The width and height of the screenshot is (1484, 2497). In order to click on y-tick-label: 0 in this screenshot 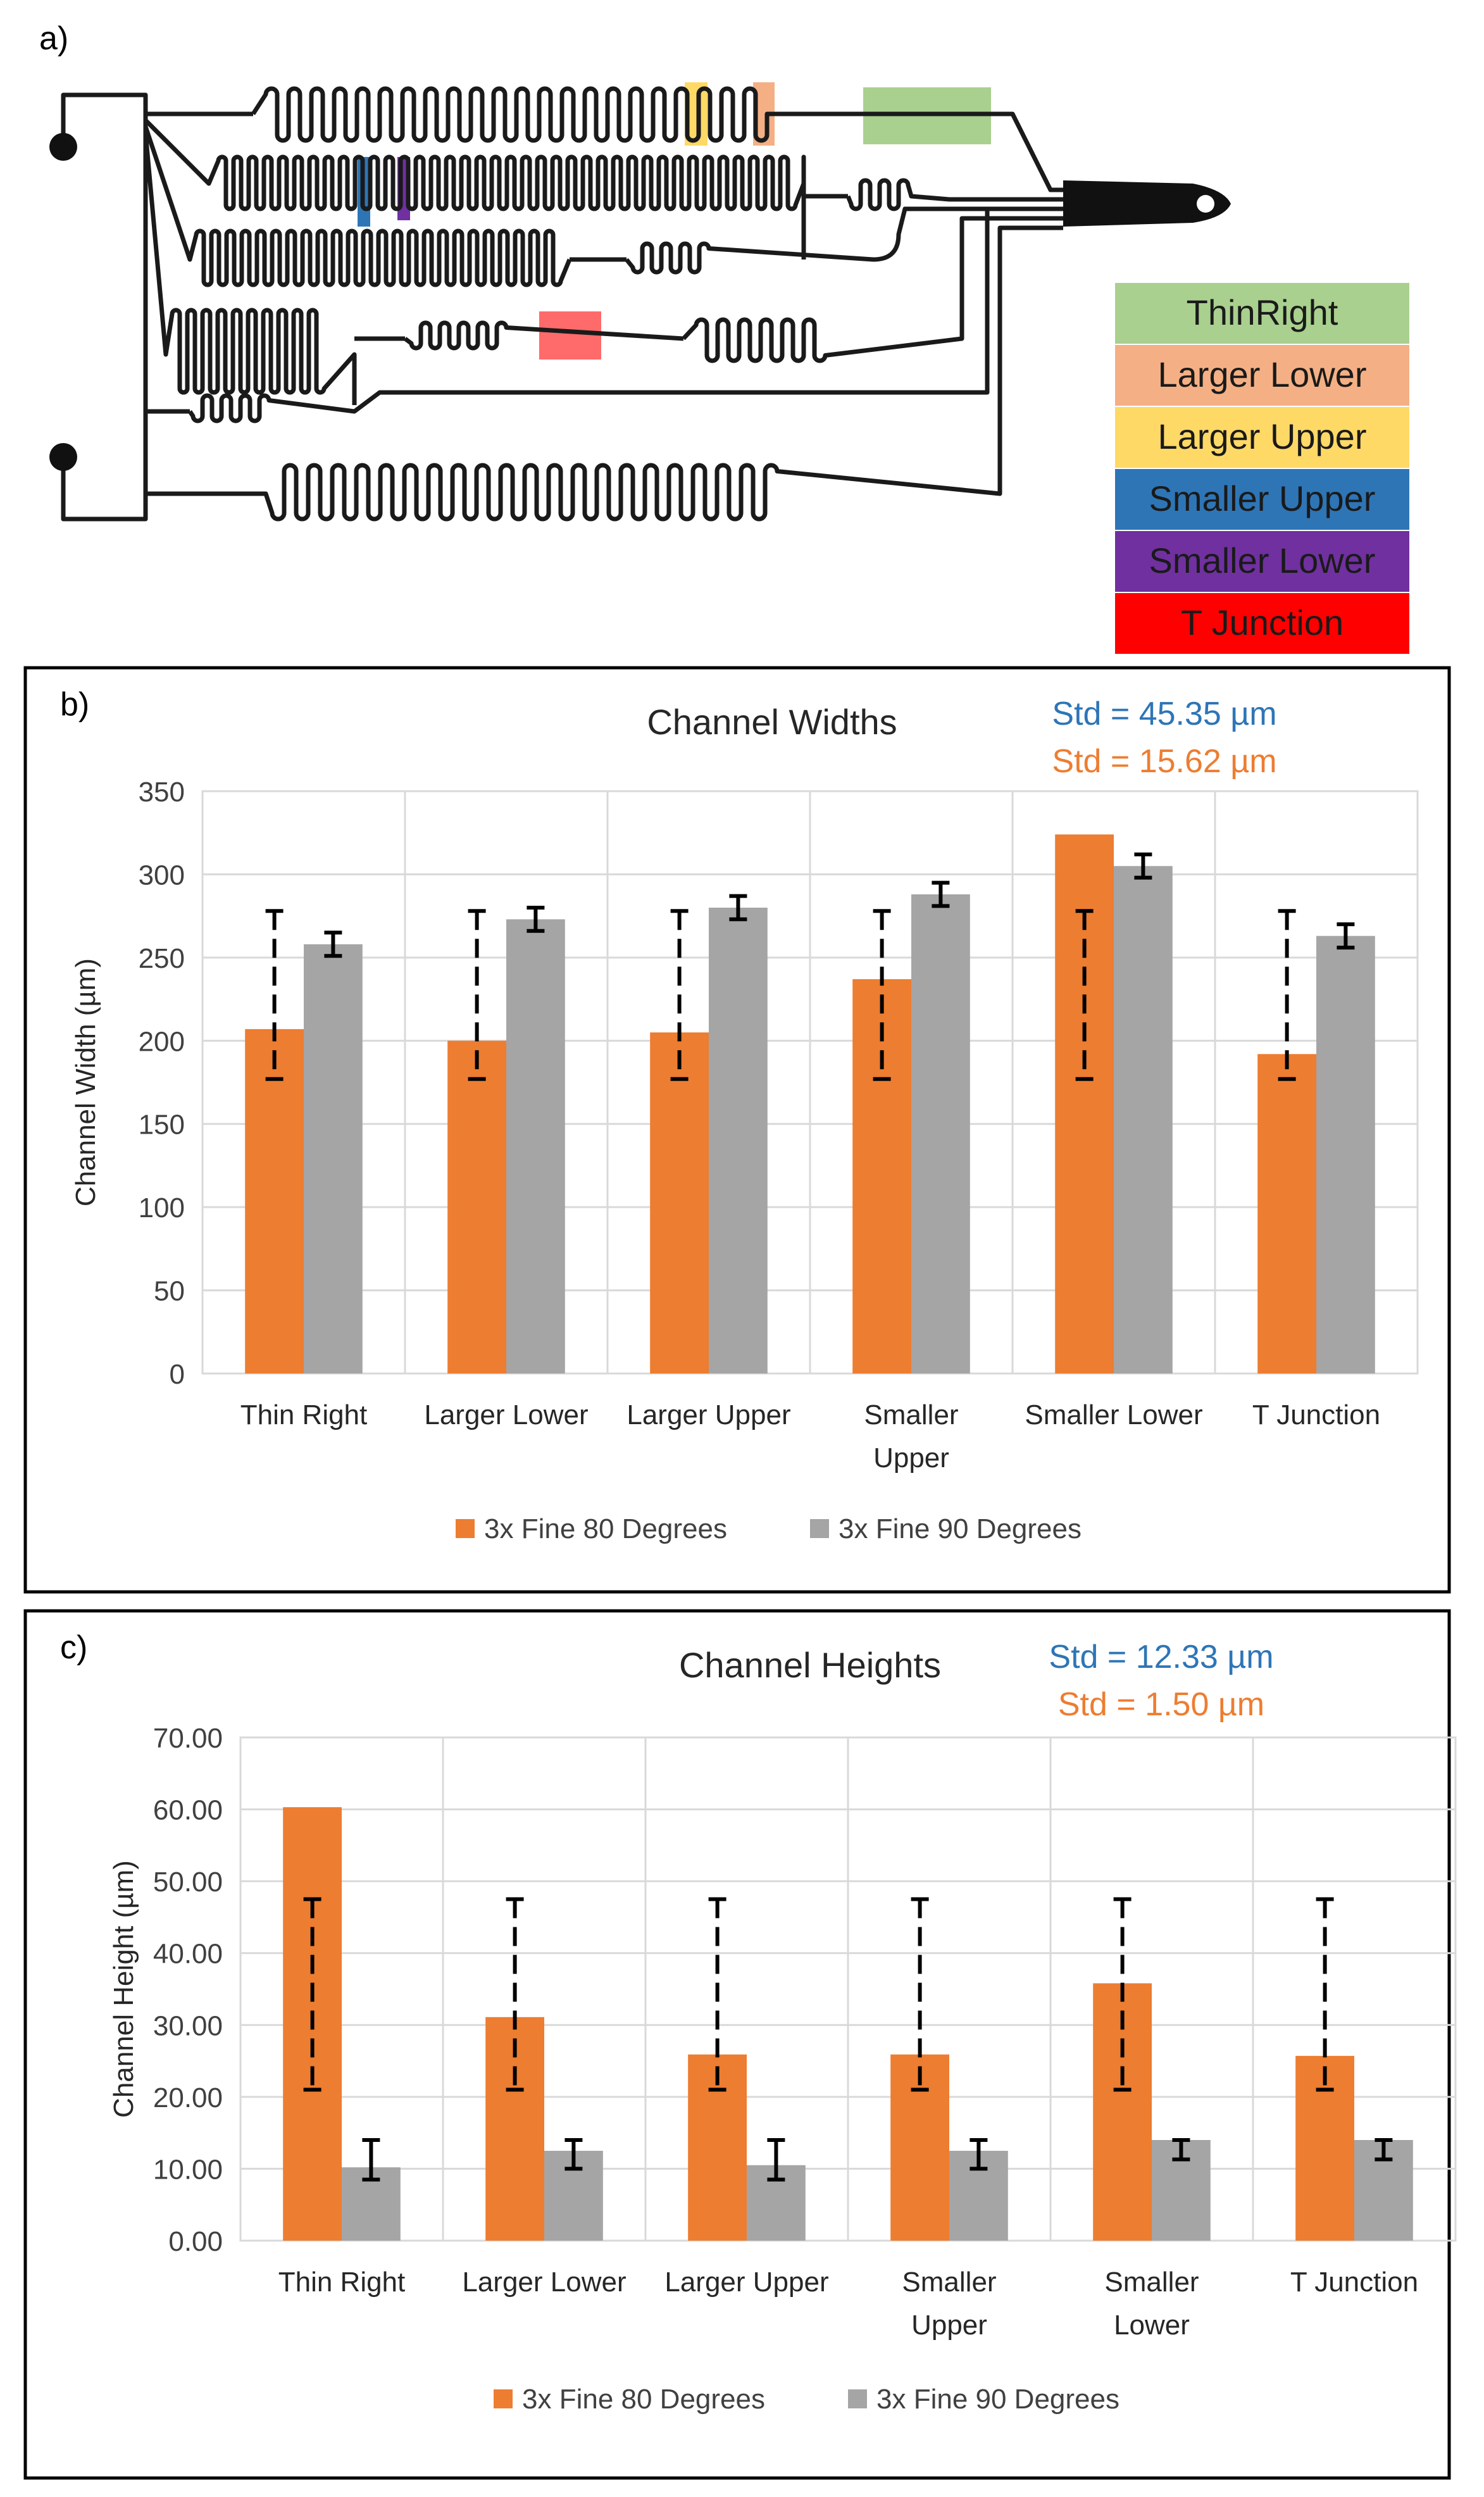, I will do `click(177, 1374)`.